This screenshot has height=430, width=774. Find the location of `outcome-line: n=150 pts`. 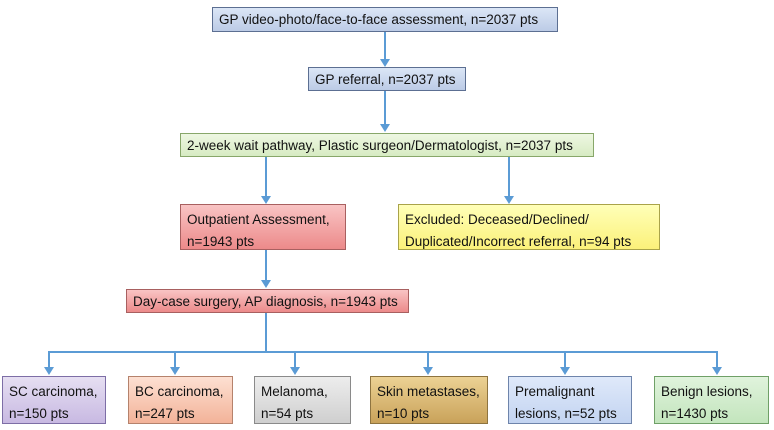

outcome-line: n=150 pts is located at coordinates (39, 413).